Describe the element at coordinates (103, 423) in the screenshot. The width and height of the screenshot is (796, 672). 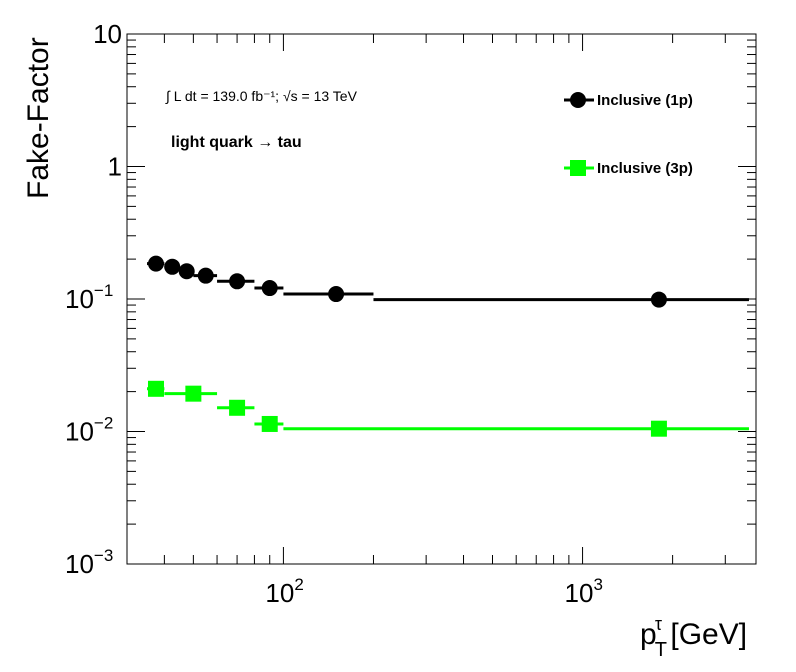
I see `y-tick-exp-3: −2` at that location.